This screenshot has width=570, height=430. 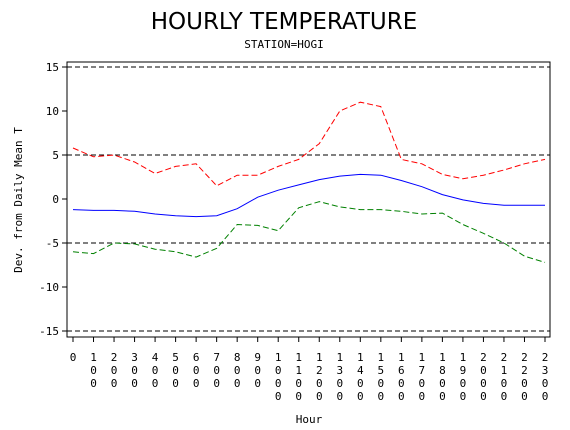 What do you see at coordinates (284, 22) in the screenshot?
I see `chart-title: HOURLY TEMPERATURE` at bounding box center [284, 22].